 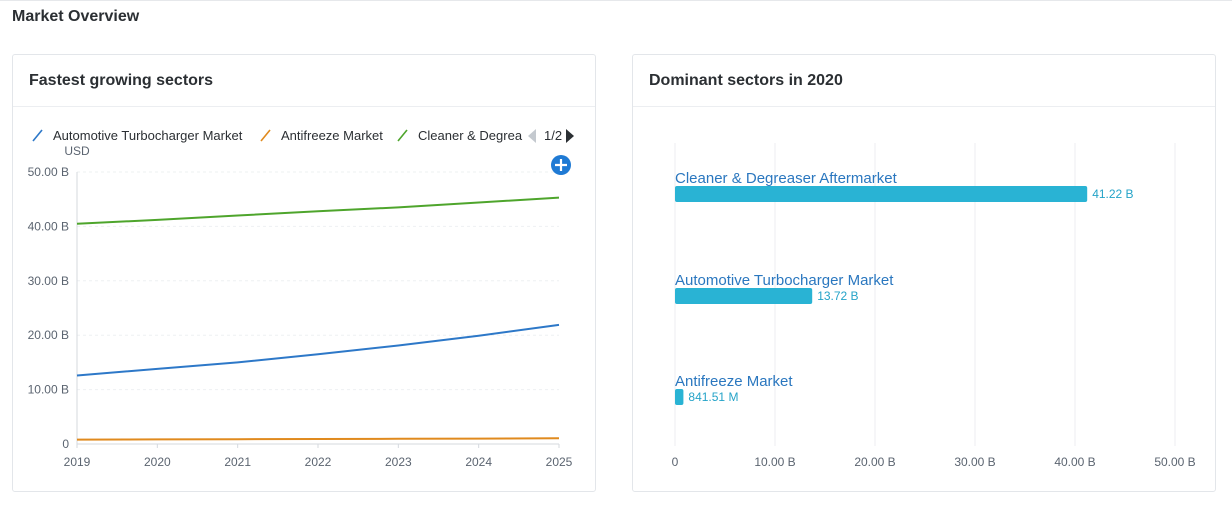 What do you see at coordinates (532, 136) in the screenshot?
I see `triangle-left-icon` at bounding box center [532, 136].